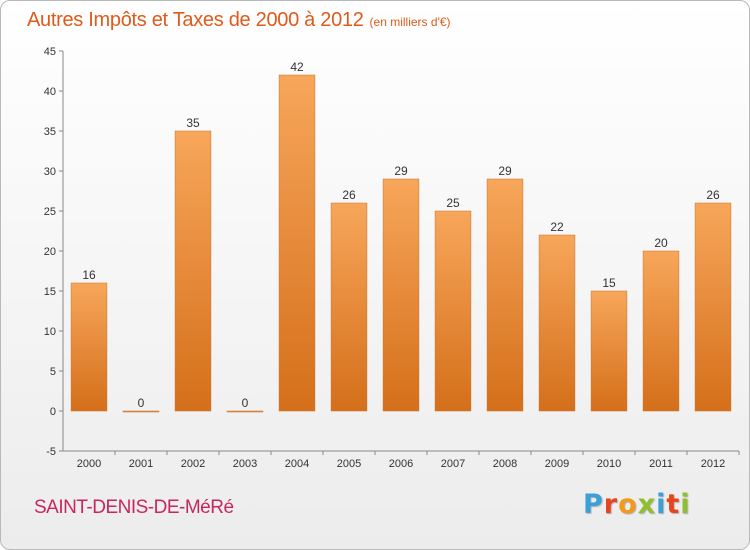 The image size is (750, 550). What do you see at coordinates (195, 20) in the screenshot?
I see `chart-title-main: Autres Impôts et Taxes de 2000 à 2012` at bounding box center [195, 20].